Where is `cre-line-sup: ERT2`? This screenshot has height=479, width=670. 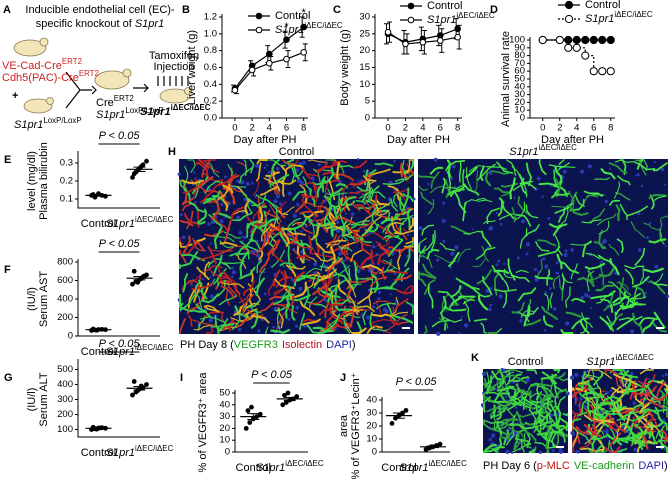
cre-line-sup: ERT2 is located at coordinates (89, 73).